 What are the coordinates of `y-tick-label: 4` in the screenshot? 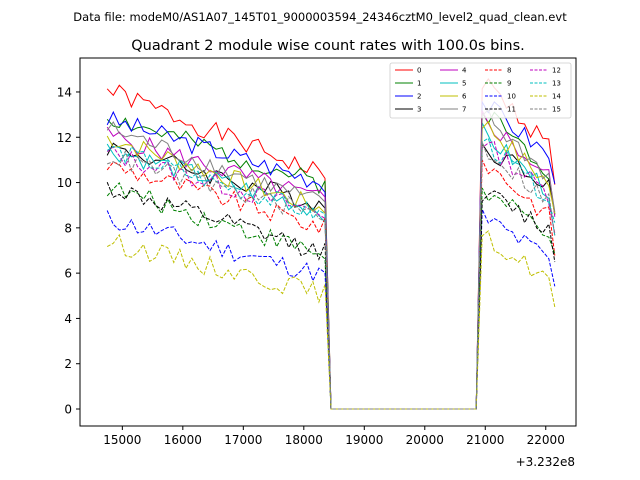 It's located at (68, 319).